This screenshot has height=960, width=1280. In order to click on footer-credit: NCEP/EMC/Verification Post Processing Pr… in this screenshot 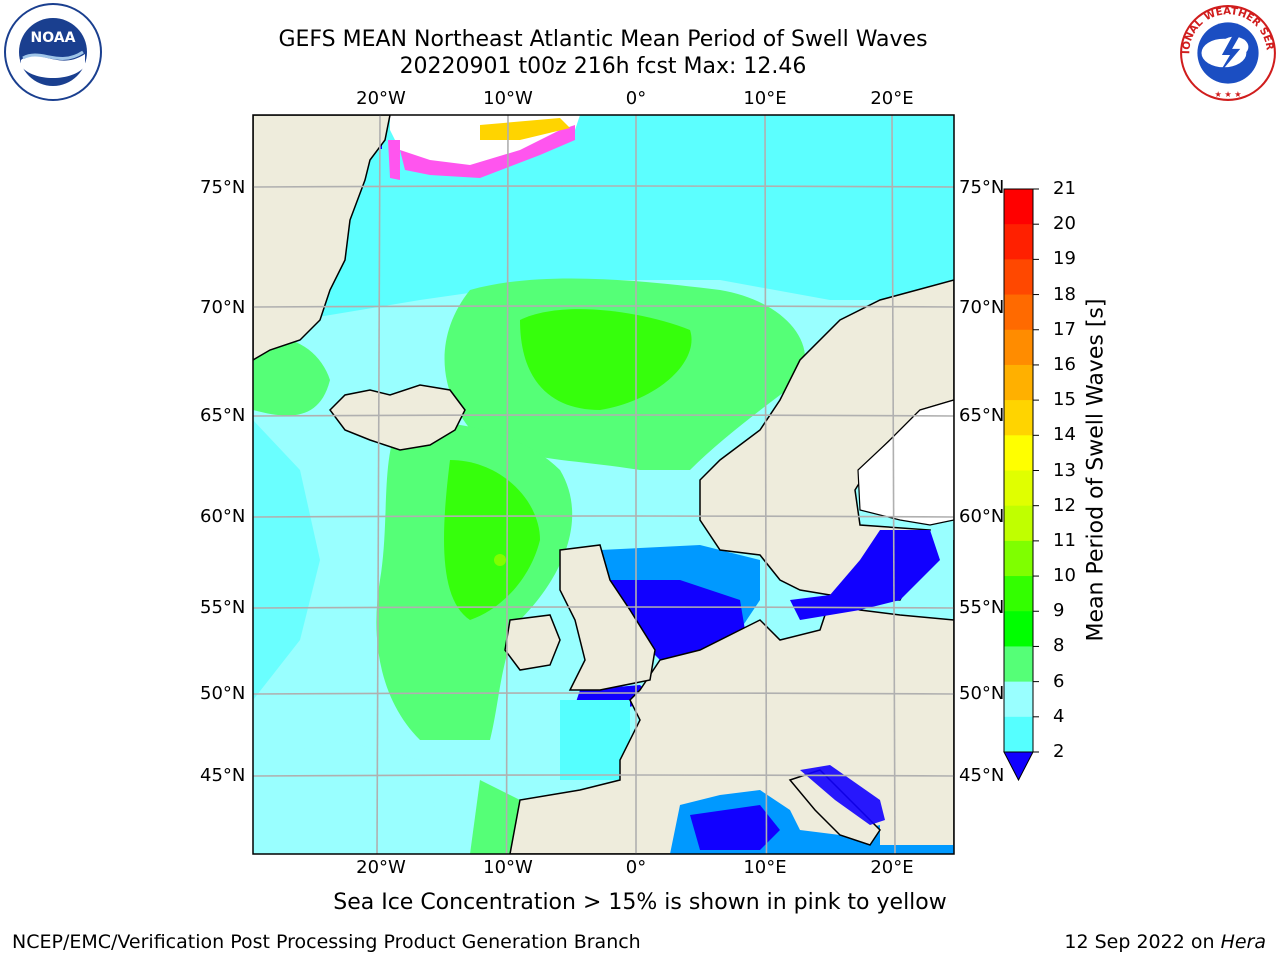, I will do `click(326, 942)`.